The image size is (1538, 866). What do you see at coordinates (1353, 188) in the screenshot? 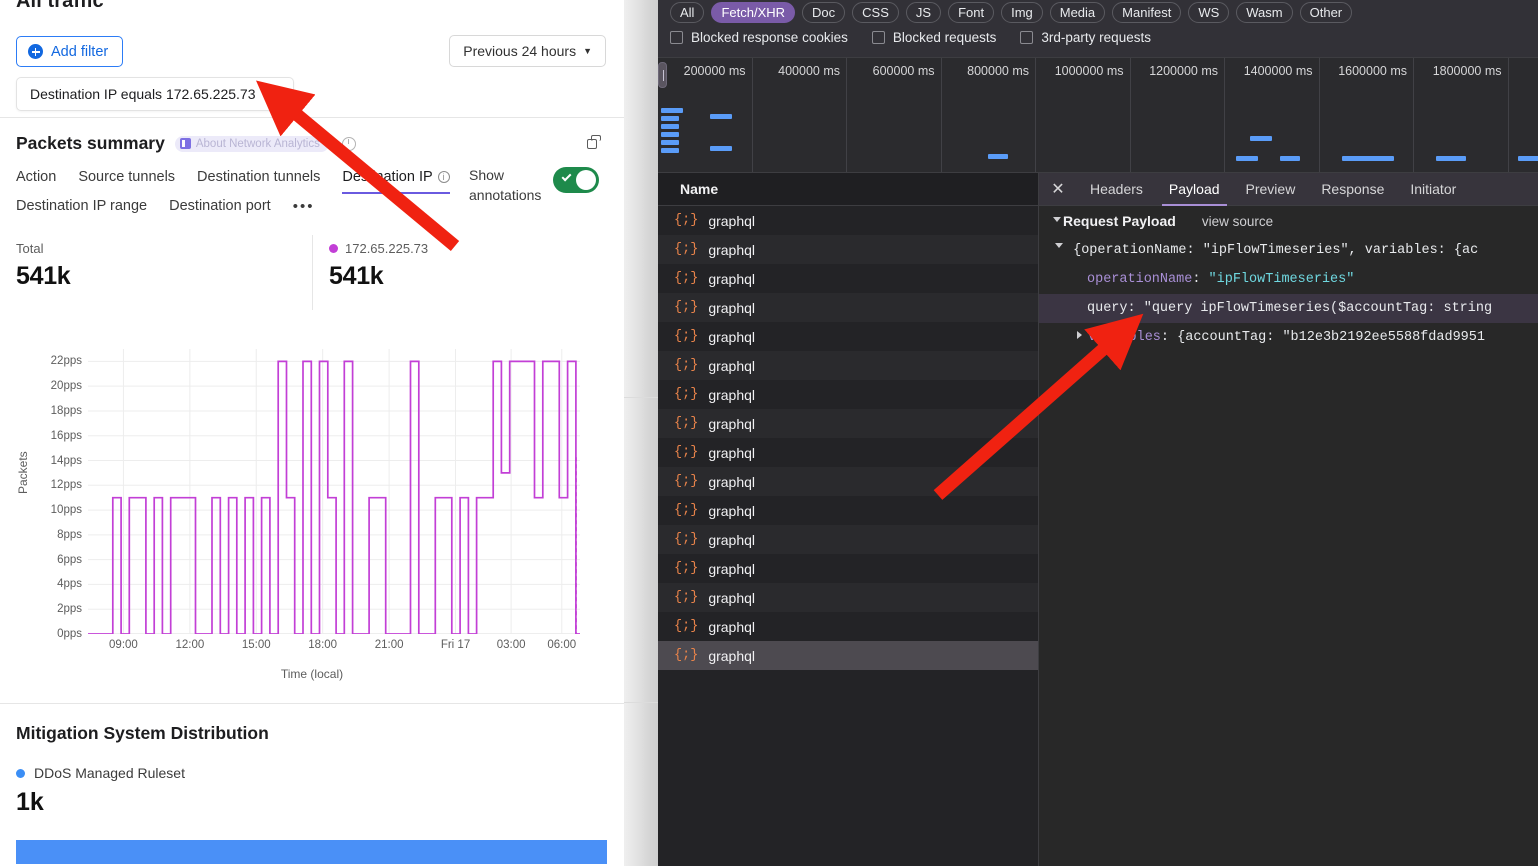
I see `tab-response: Response` at bounding box center [1353, 188].